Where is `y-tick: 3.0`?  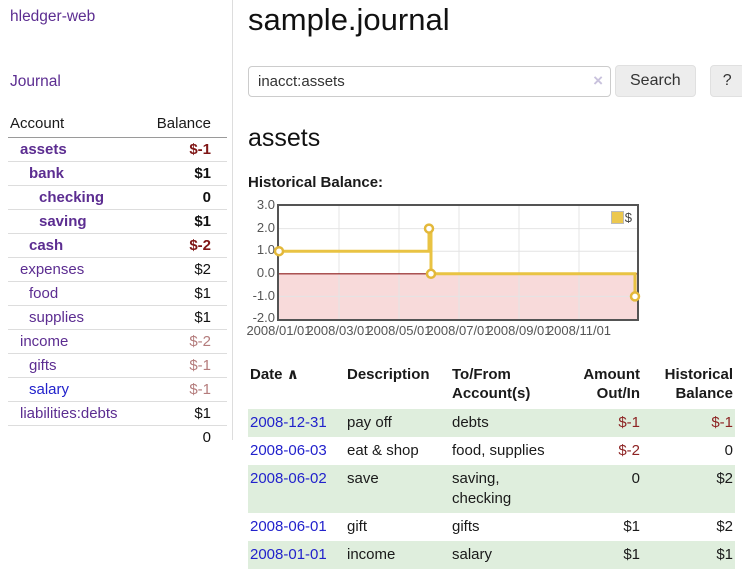 y-tick: 3.0 is located at coordinates (265, 204).